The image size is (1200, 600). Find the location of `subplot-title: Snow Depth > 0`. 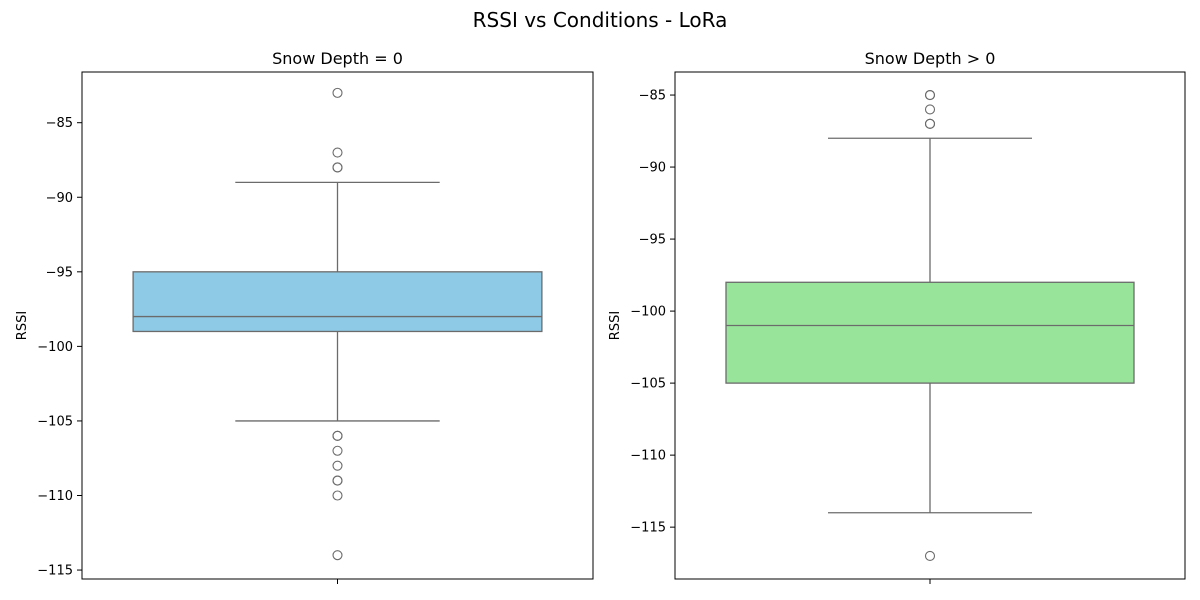

subplot-title: Snow Depth > 0 is located at coordinates (930, 58).